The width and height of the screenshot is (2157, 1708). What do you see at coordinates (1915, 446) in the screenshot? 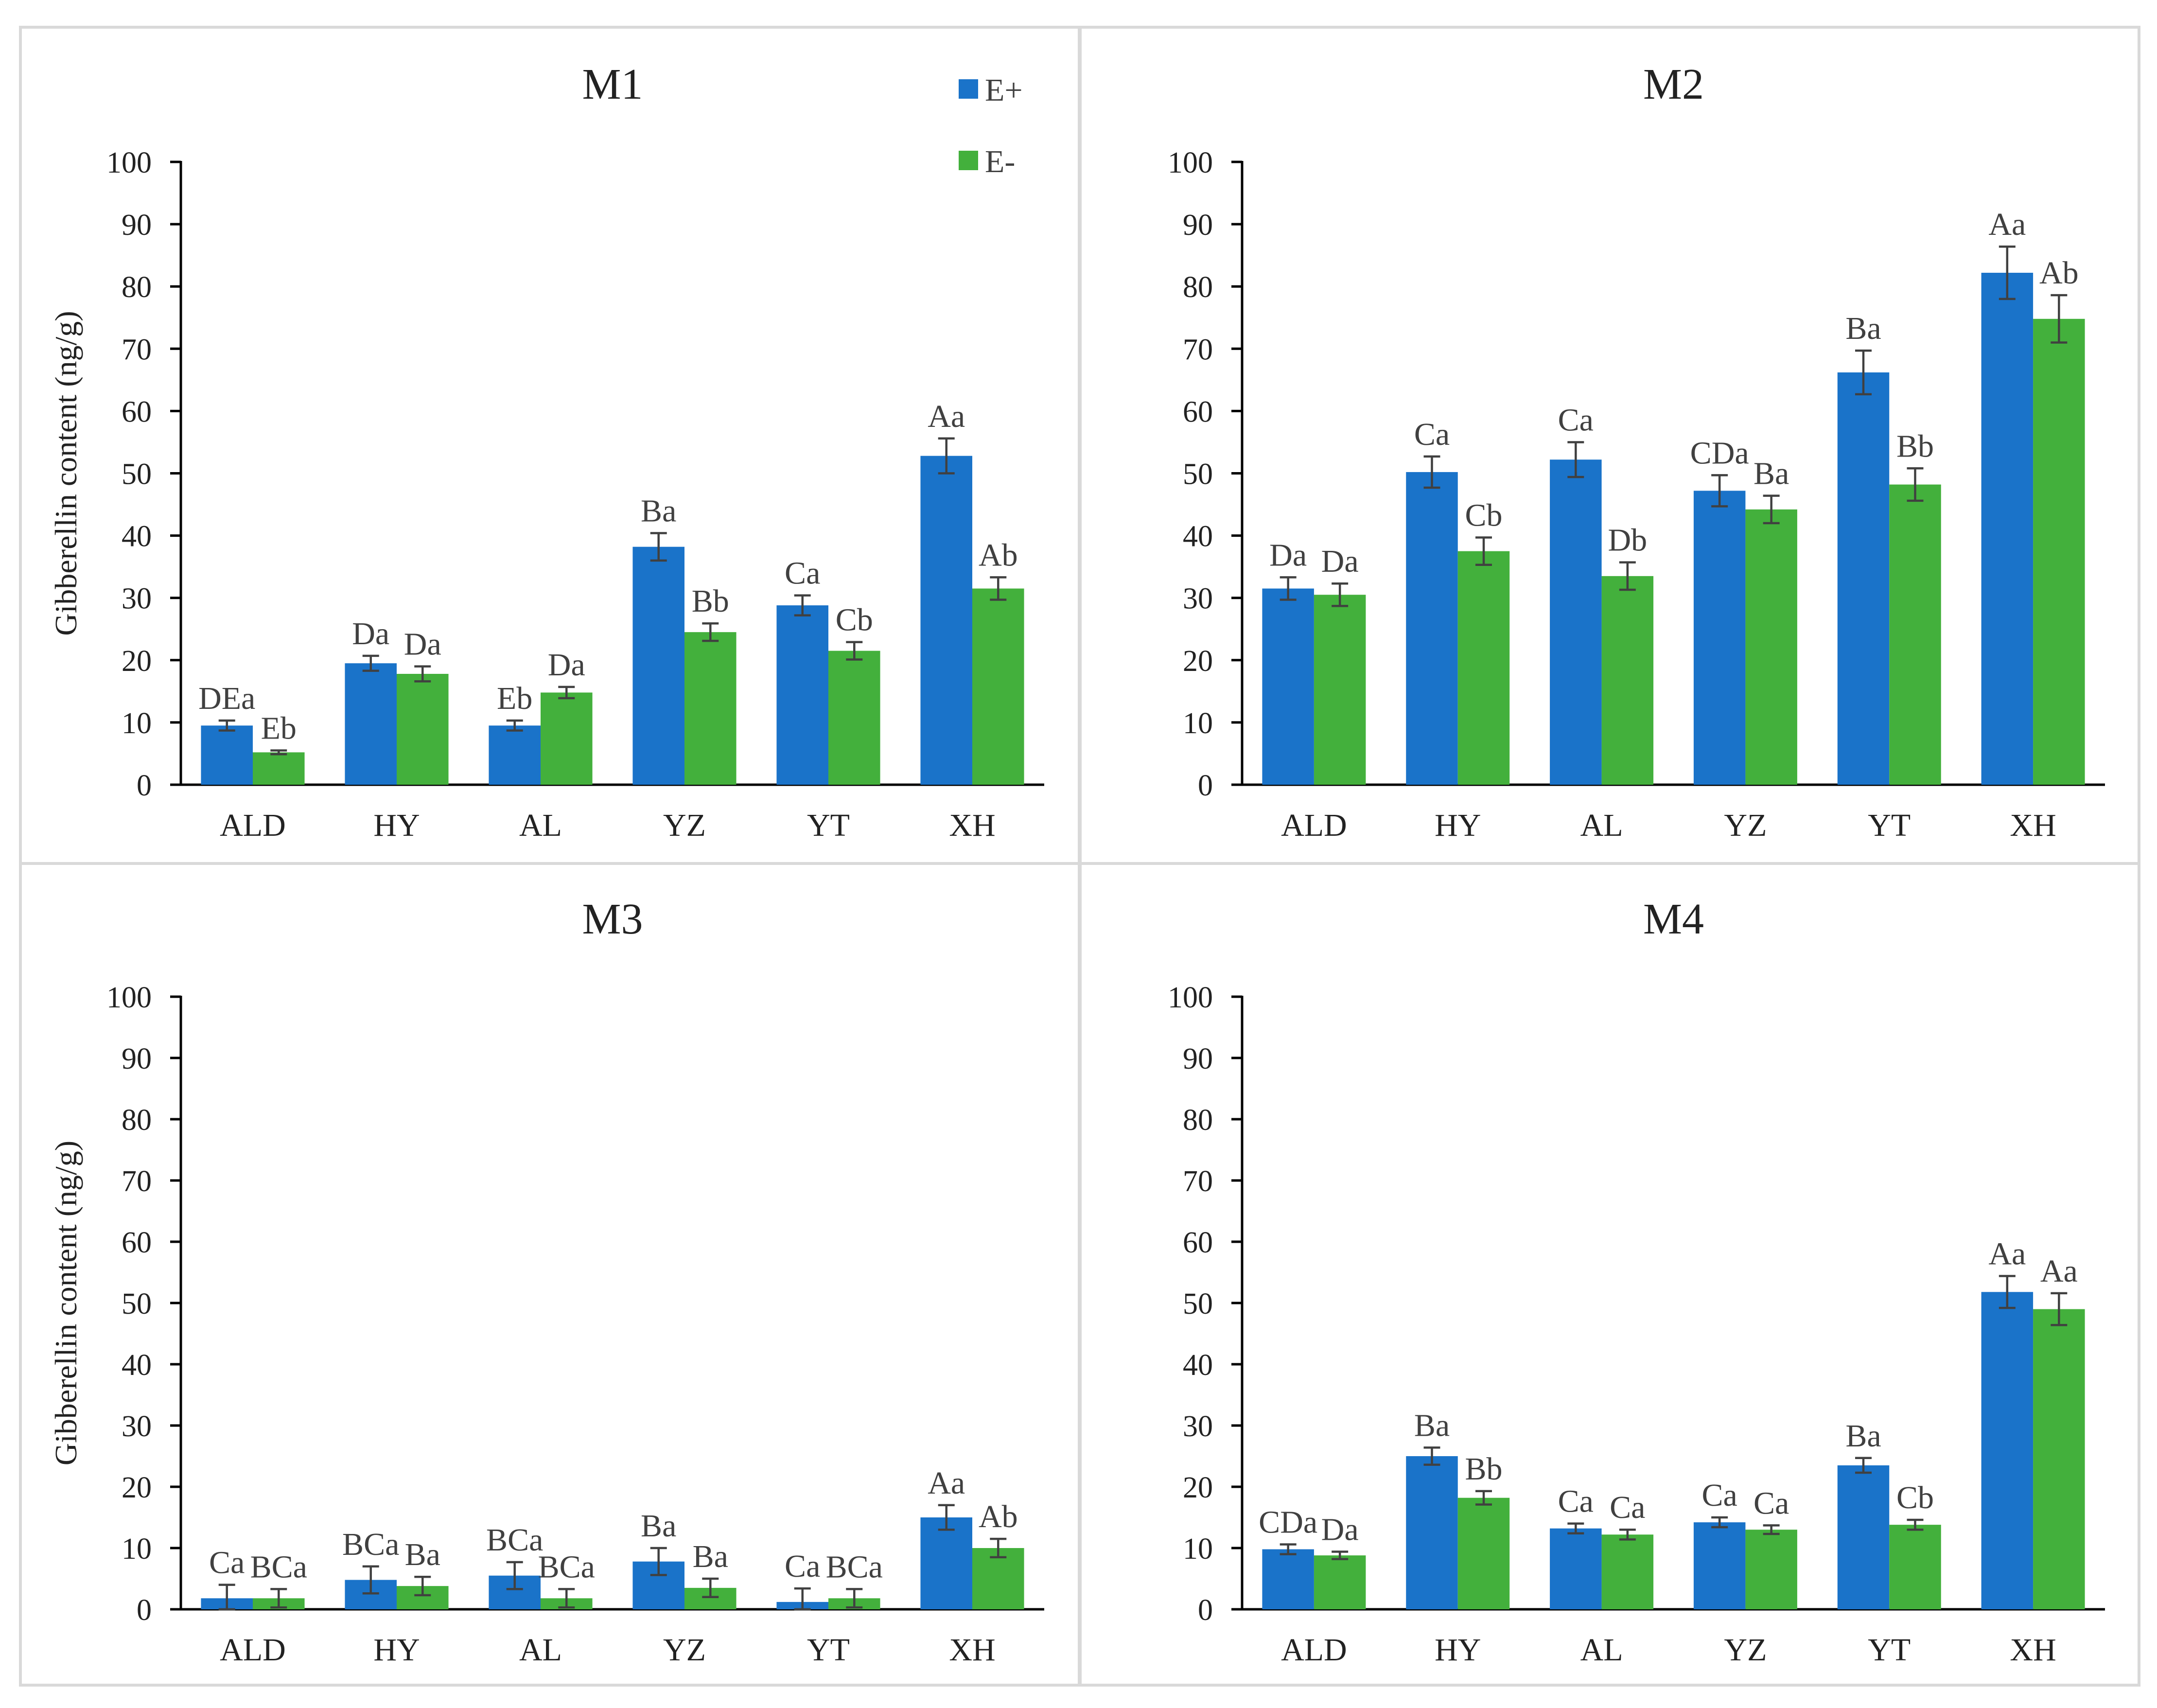
I see `significance-label: Bb` at bounding box center [1915, 446].